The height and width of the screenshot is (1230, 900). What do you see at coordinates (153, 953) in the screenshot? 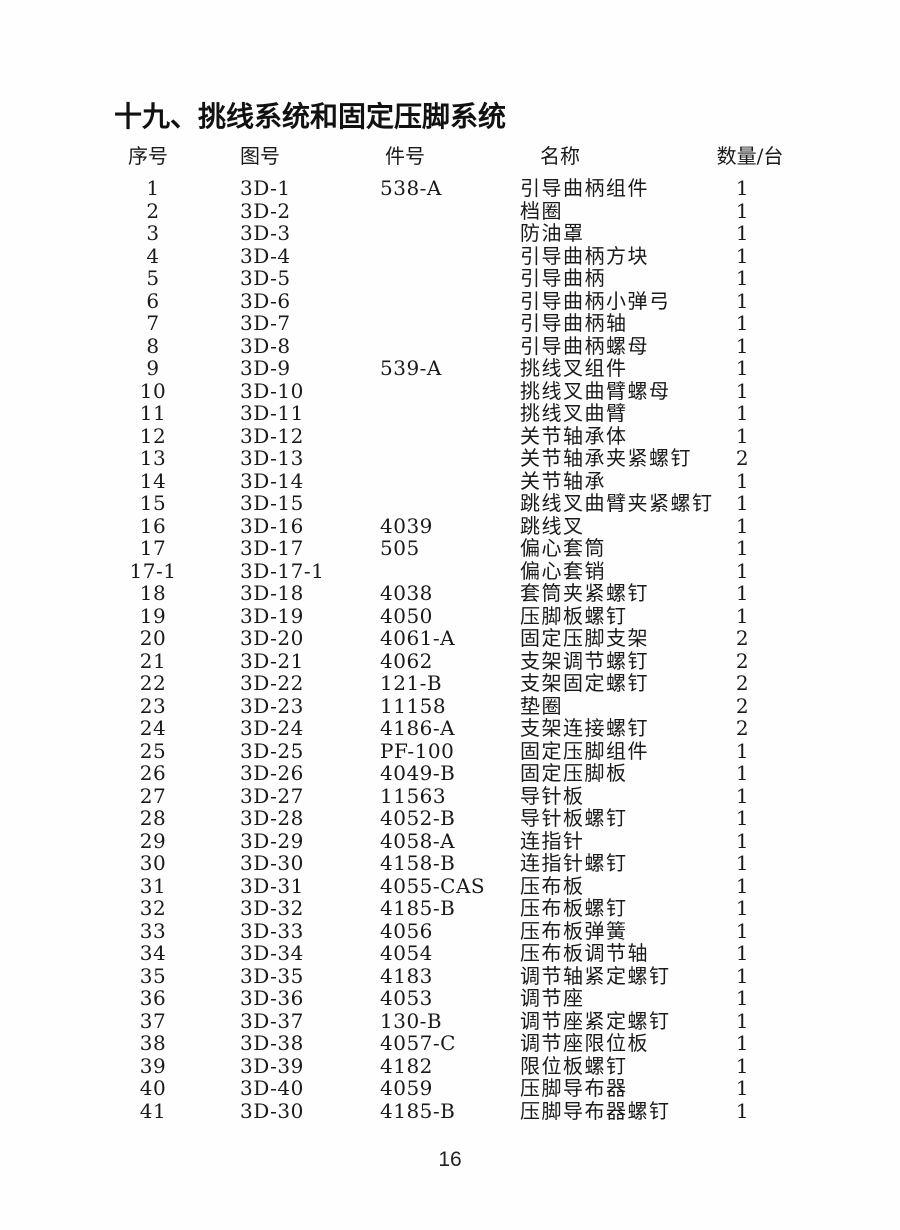
I see `serial-number-cell: 34` at bounding box center [153, 953].